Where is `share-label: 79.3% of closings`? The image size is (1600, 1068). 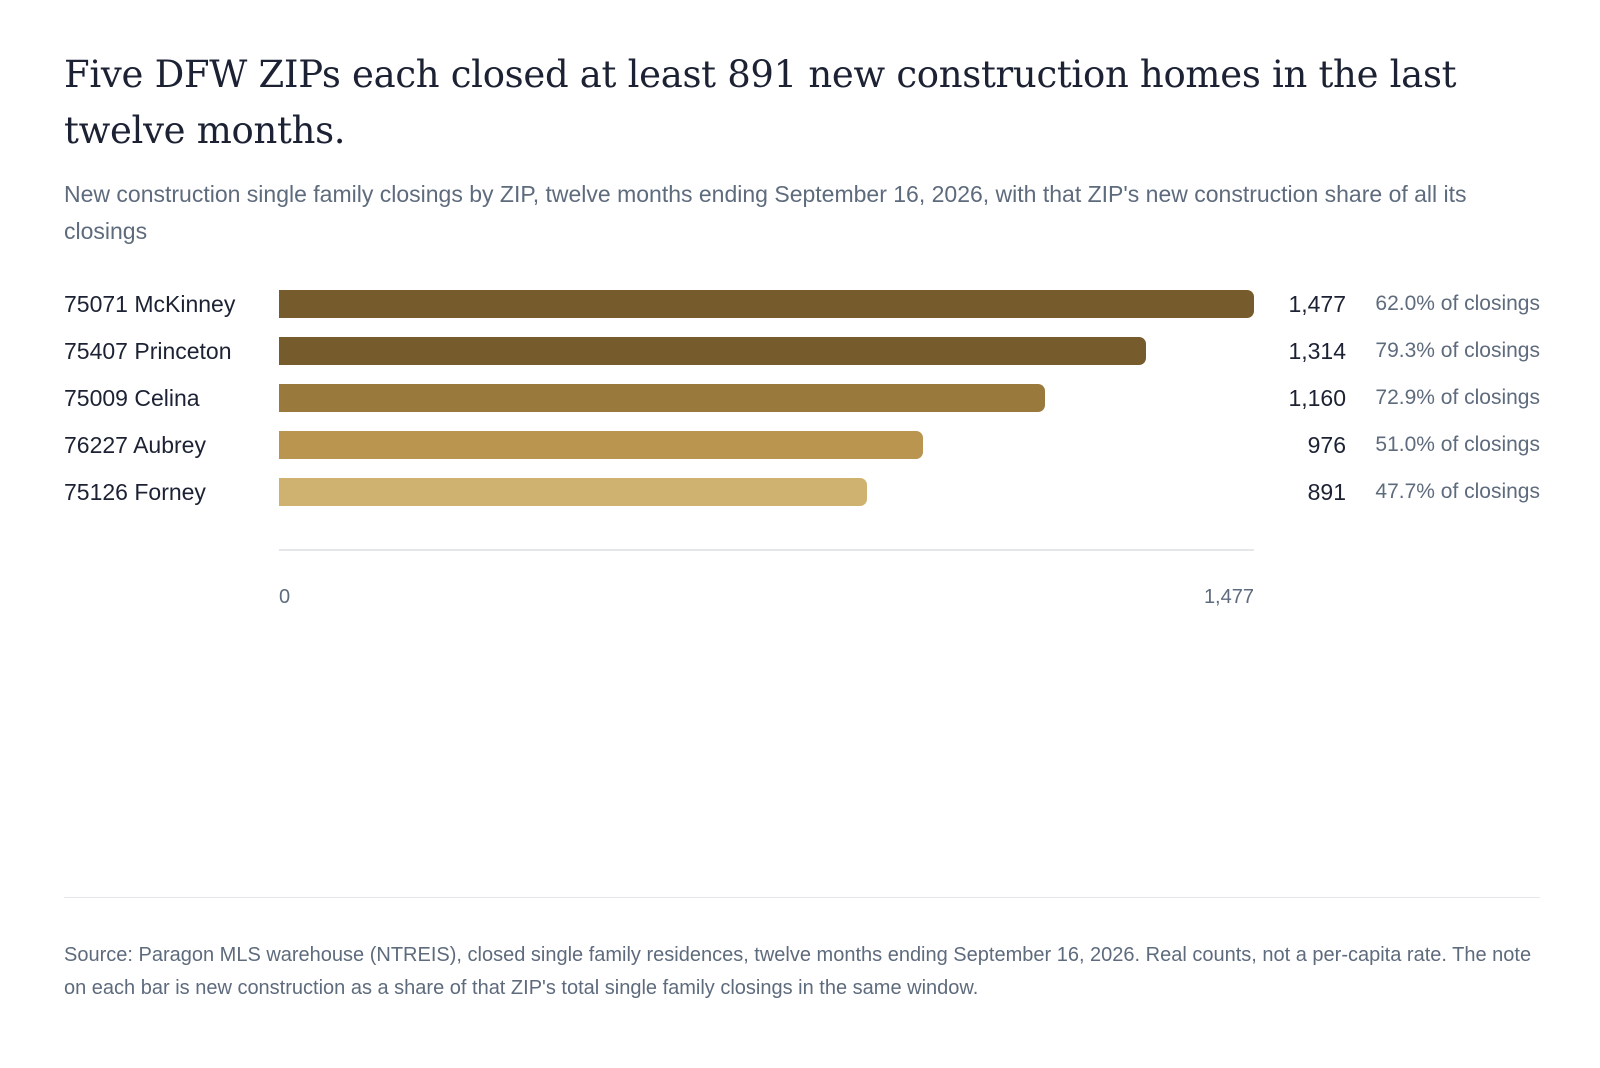 share-label: 79.3% of closings is located at coordinates (1457, 350).